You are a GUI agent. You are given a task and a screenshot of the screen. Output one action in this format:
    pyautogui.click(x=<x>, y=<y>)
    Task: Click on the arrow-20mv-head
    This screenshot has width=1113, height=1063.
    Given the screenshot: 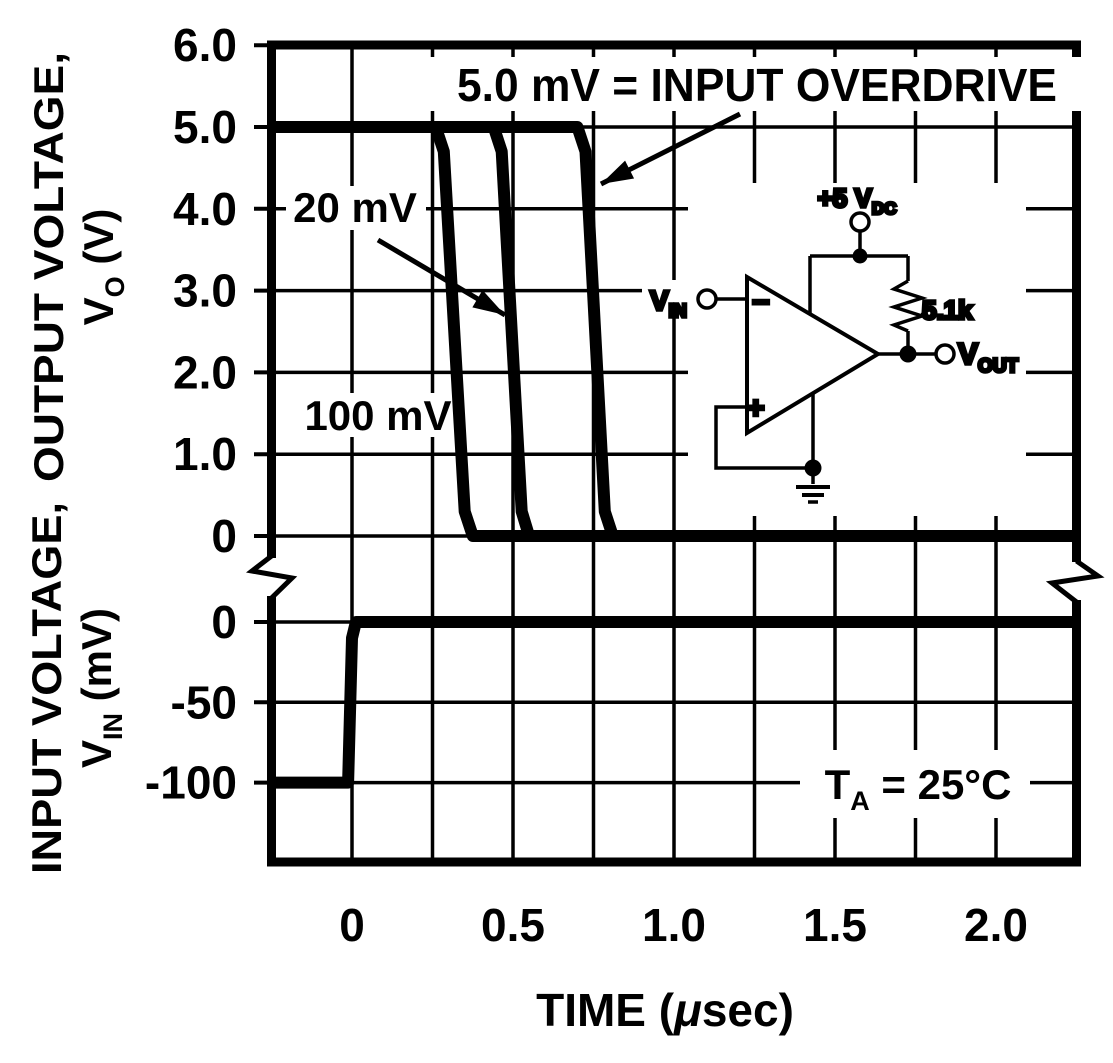 What is the action you would take?
    pyautogui.click(x=488, y=302)
    